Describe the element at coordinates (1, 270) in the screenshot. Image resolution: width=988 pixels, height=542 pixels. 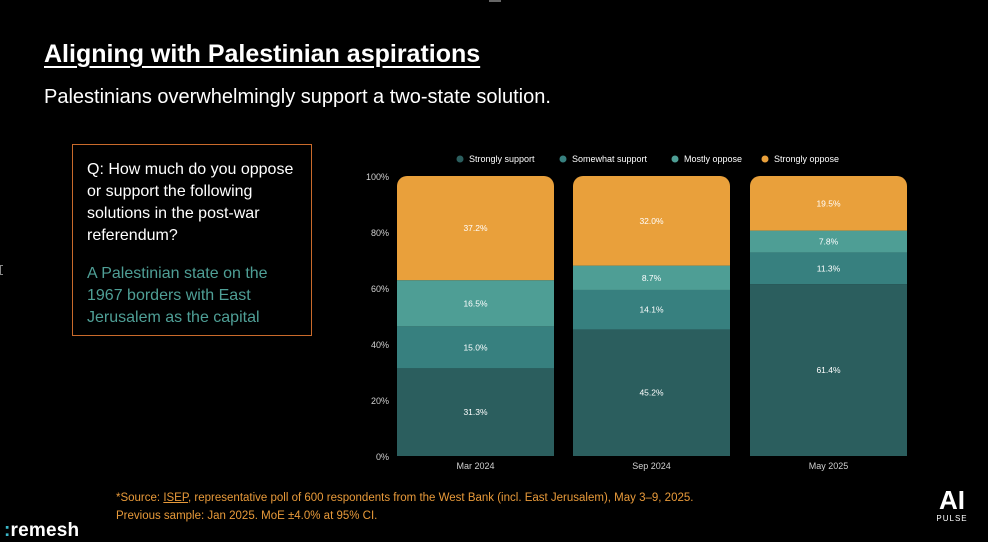
I see `left-edge-marker` at that location.